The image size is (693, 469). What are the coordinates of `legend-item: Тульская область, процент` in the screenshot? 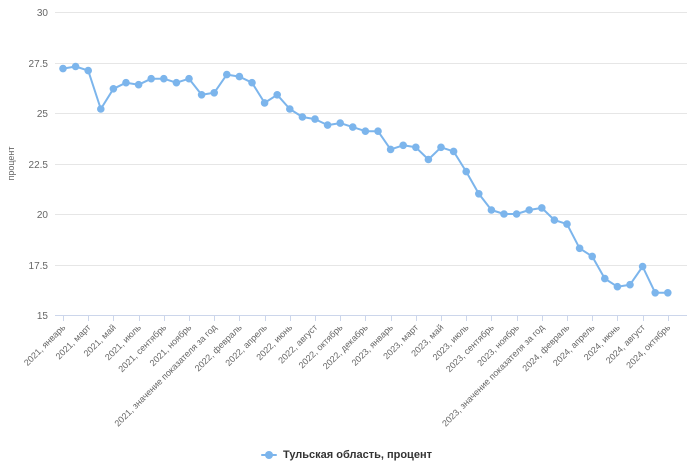 It's located at (346, 455).